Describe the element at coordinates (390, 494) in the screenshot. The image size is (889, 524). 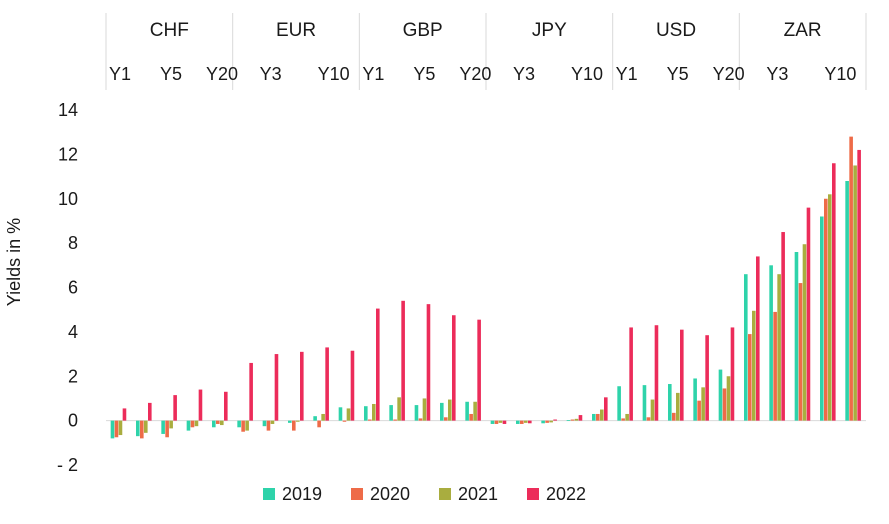
I see `legend-label: 2020` at that location.